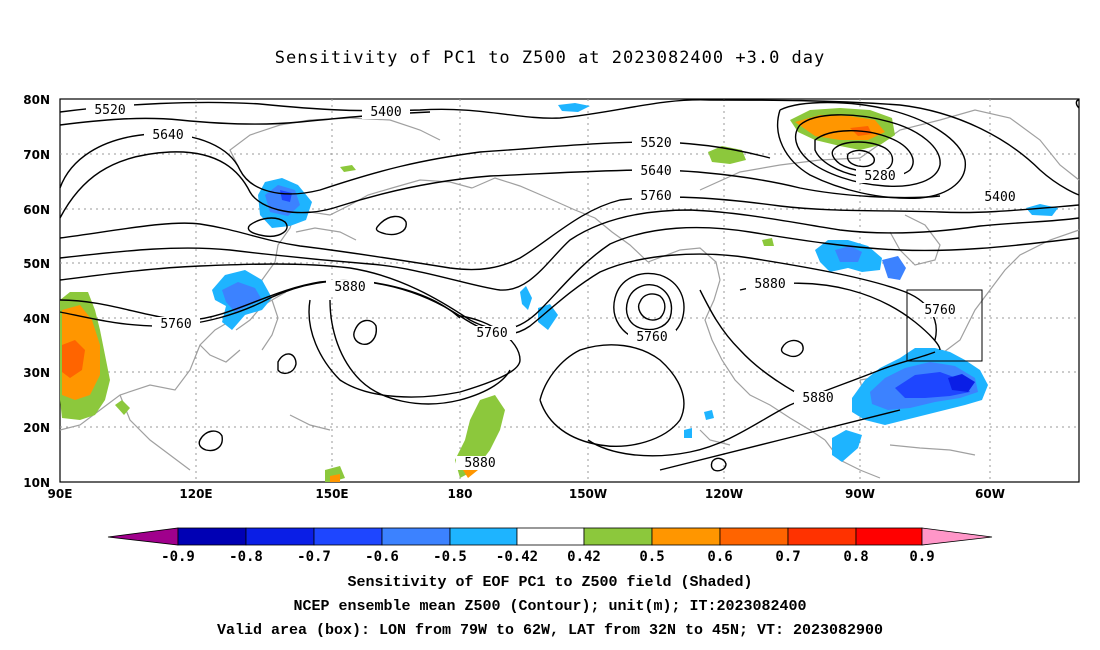  What do you see at coordinates (36, 264) in the screenshot?
I see `lat-label: 50N` at bounding box center [36, 264].